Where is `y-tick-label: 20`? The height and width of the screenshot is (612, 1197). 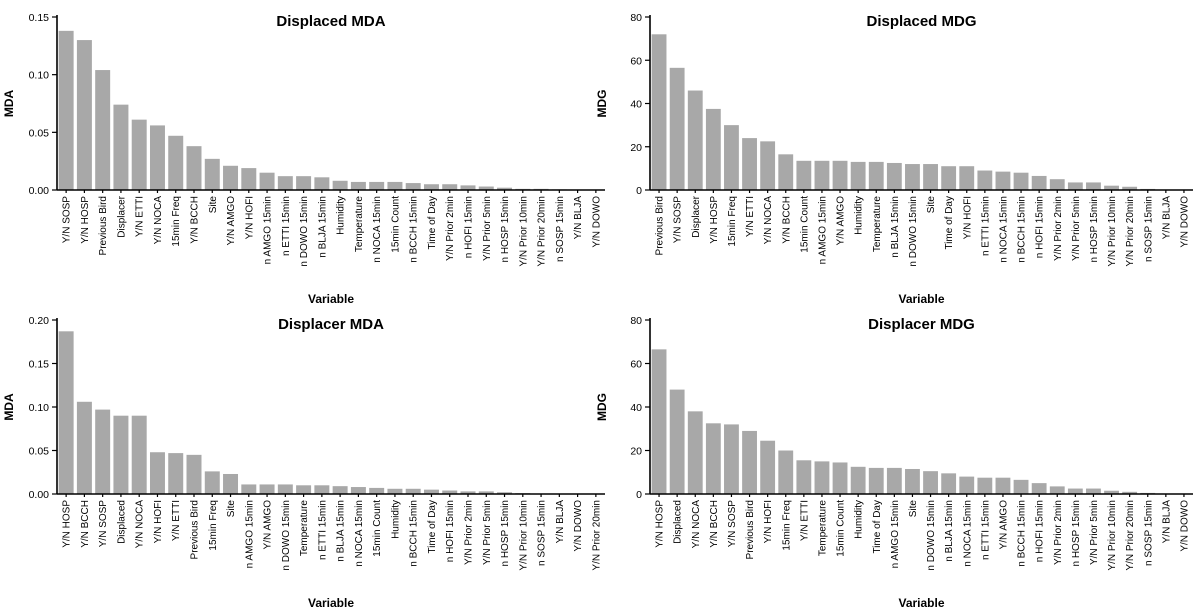
y-tick-label: 20 is located at coordinates (636, 148).